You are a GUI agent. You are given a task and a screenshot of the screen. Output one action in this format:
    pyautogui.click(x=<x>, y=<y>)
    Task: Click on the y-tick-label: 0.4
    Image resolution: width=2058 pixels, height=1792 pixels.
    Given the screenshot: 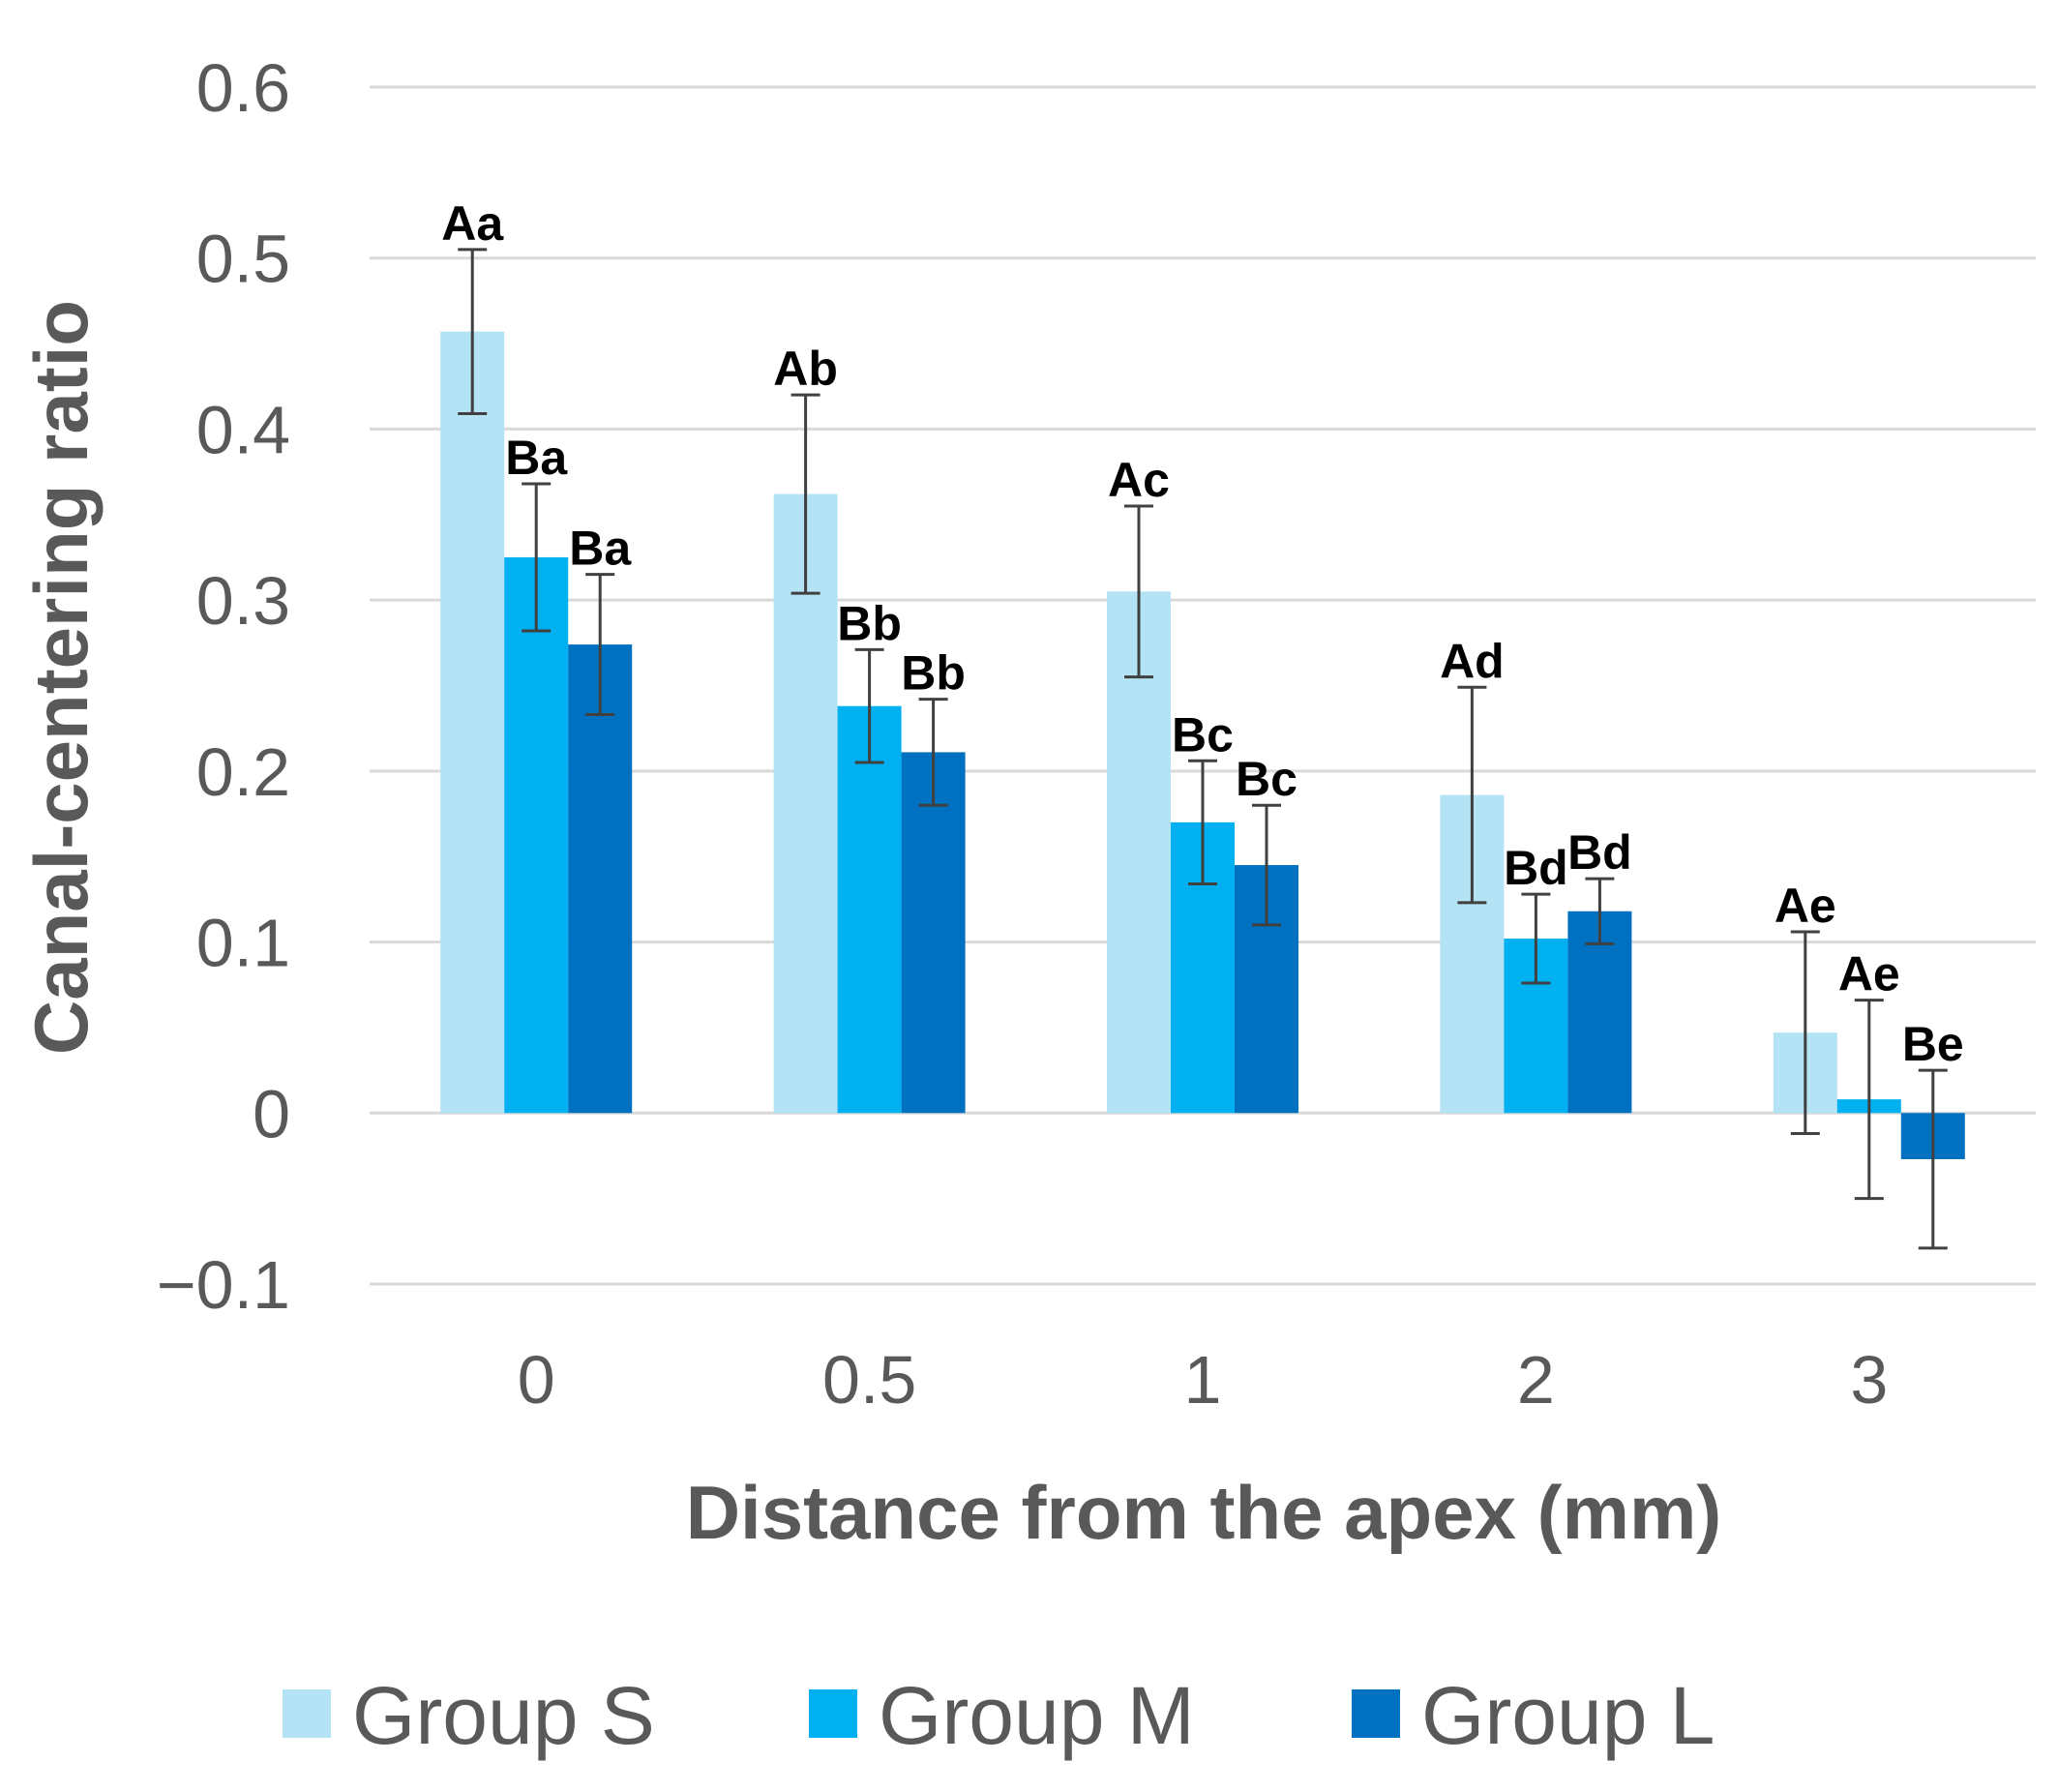 What is the action you would take?
    pyautogui.click(x=243, y=429)
    